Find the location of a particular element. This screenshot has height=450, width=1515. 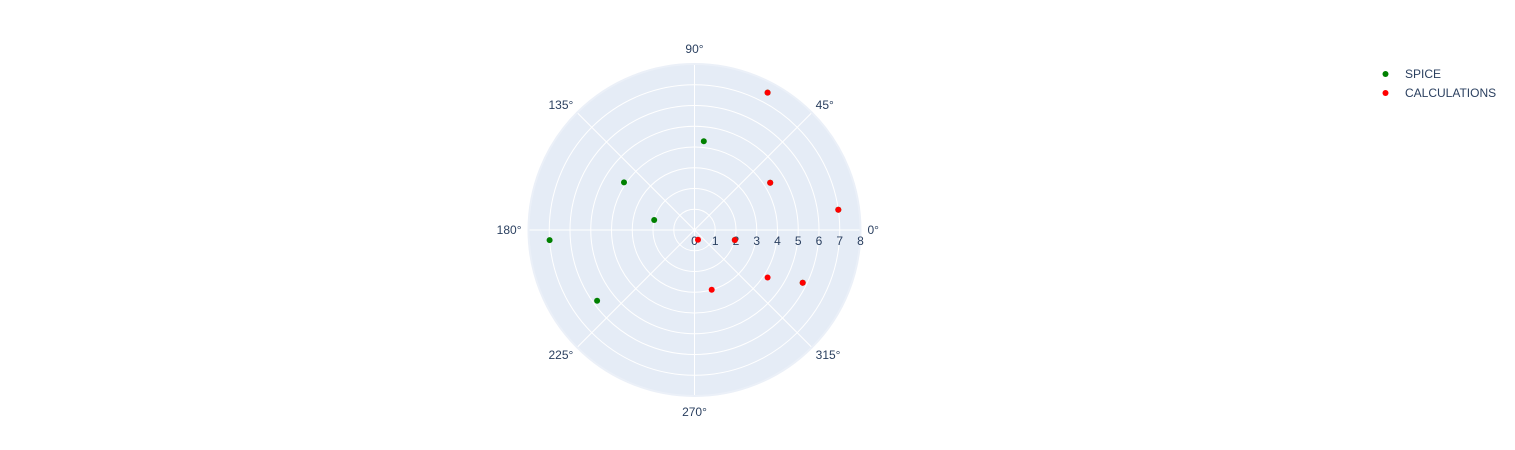

angular-tick-label: 225° is located at coordinates (561, 355).